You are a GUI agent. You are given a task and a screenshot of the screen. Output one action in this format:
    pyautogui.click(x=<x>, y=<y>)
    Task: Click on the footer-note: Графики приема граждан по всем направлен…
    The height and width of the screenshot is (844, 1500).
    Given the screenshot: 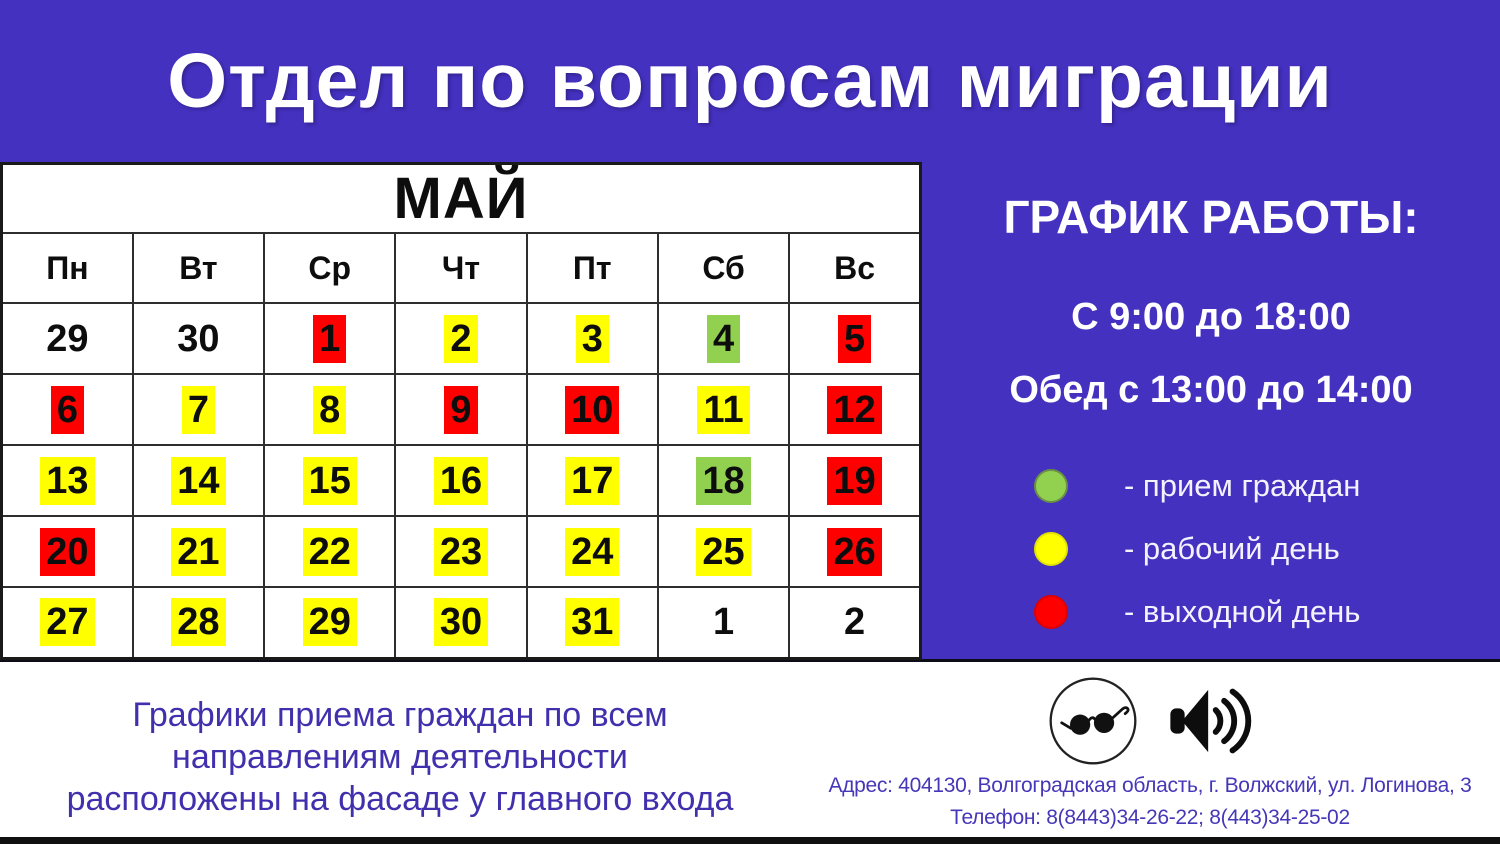 What is the action you would take?
    pyautogui.click(x=400, y=748)
    